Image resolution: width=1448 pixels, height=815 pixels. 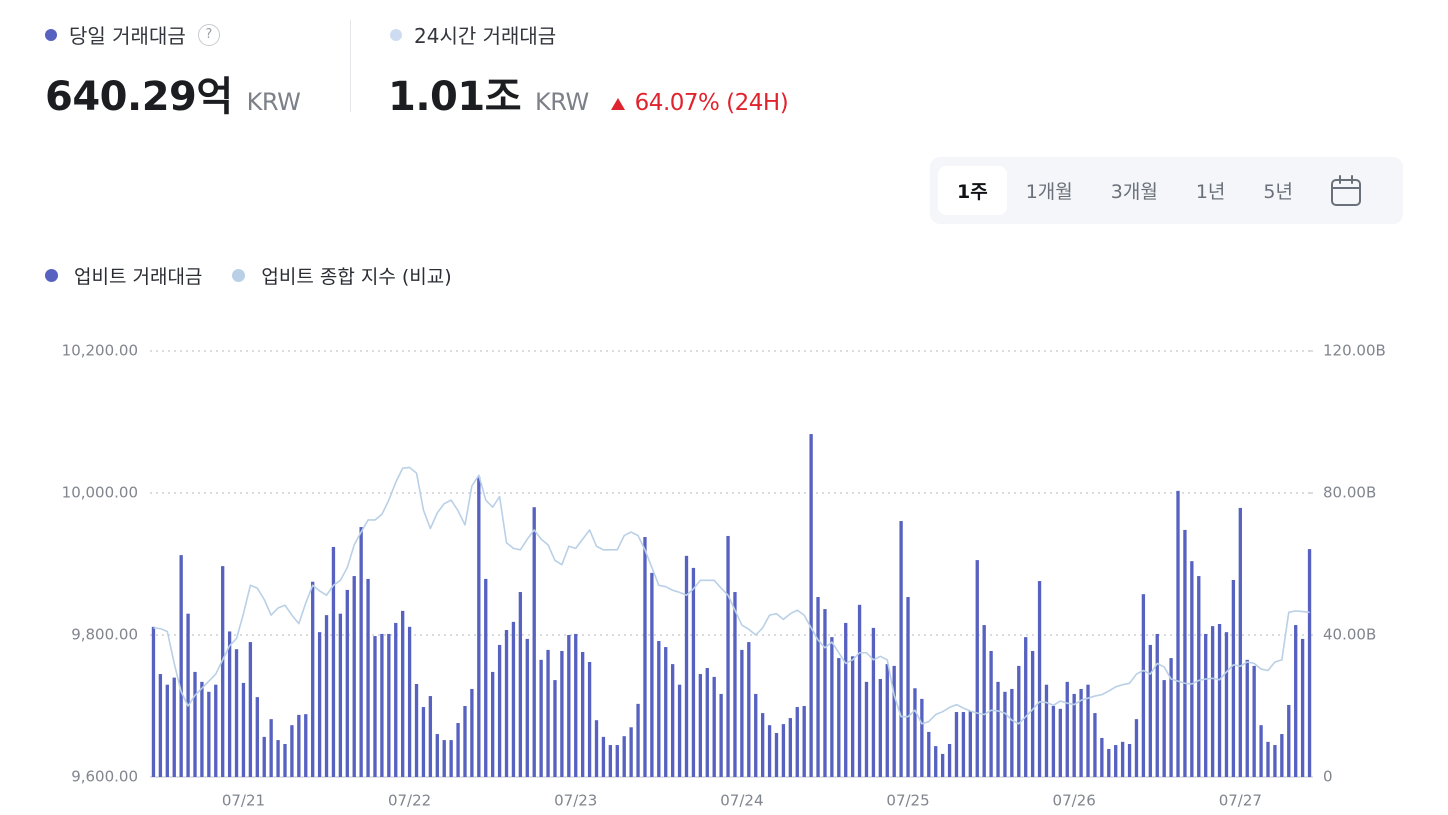 What do you see at coordinates (741, 801) in the screenshot?
I see `x-tick-label: 07/24` at bounding box center [741, 801].